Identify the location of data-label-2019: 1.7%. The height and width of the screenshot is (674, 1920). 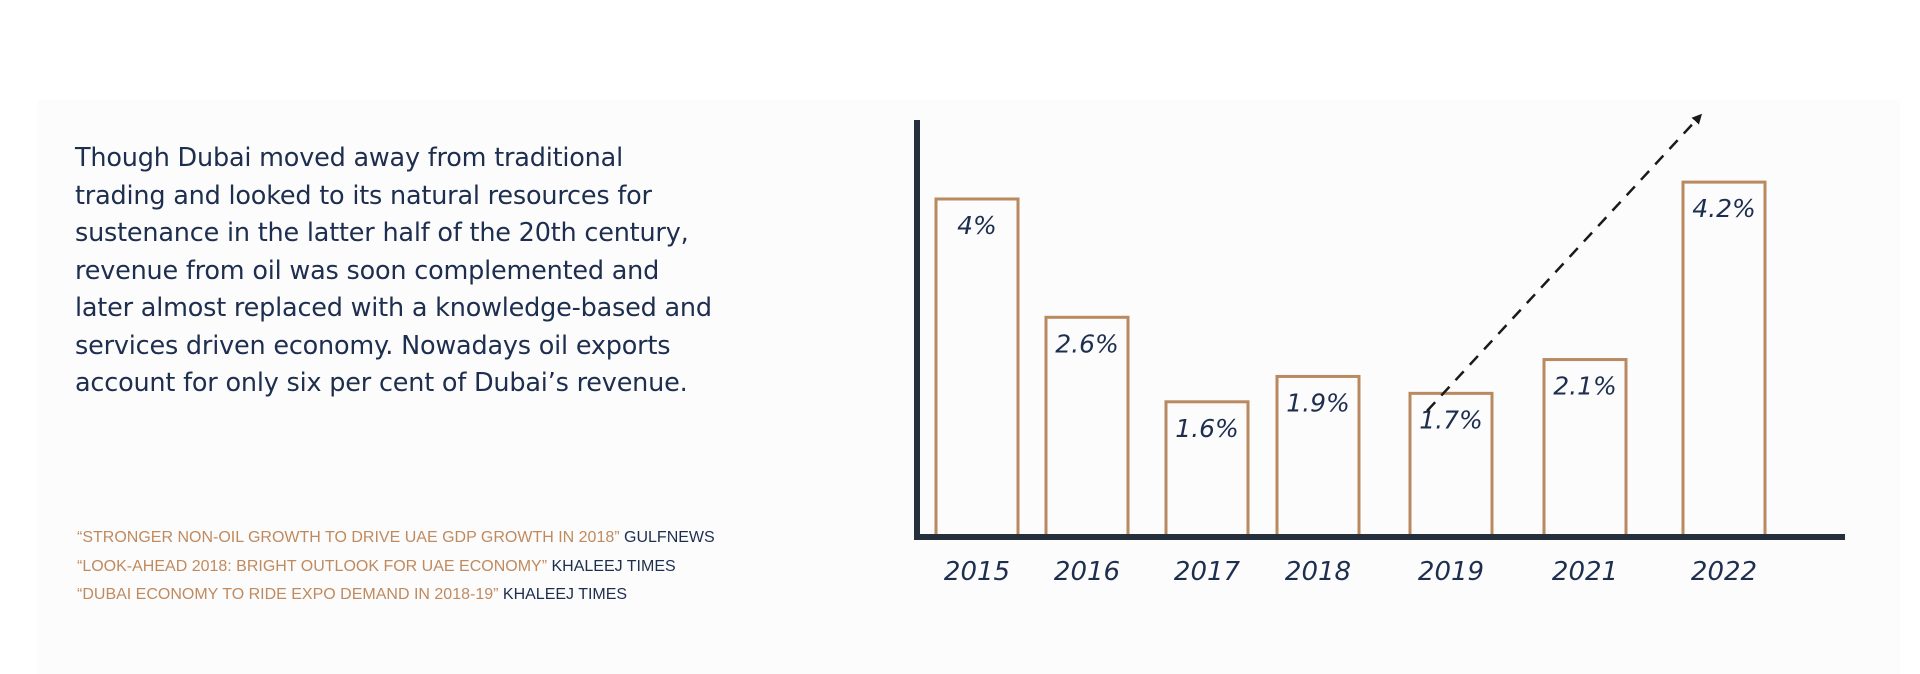
(1451, 419).